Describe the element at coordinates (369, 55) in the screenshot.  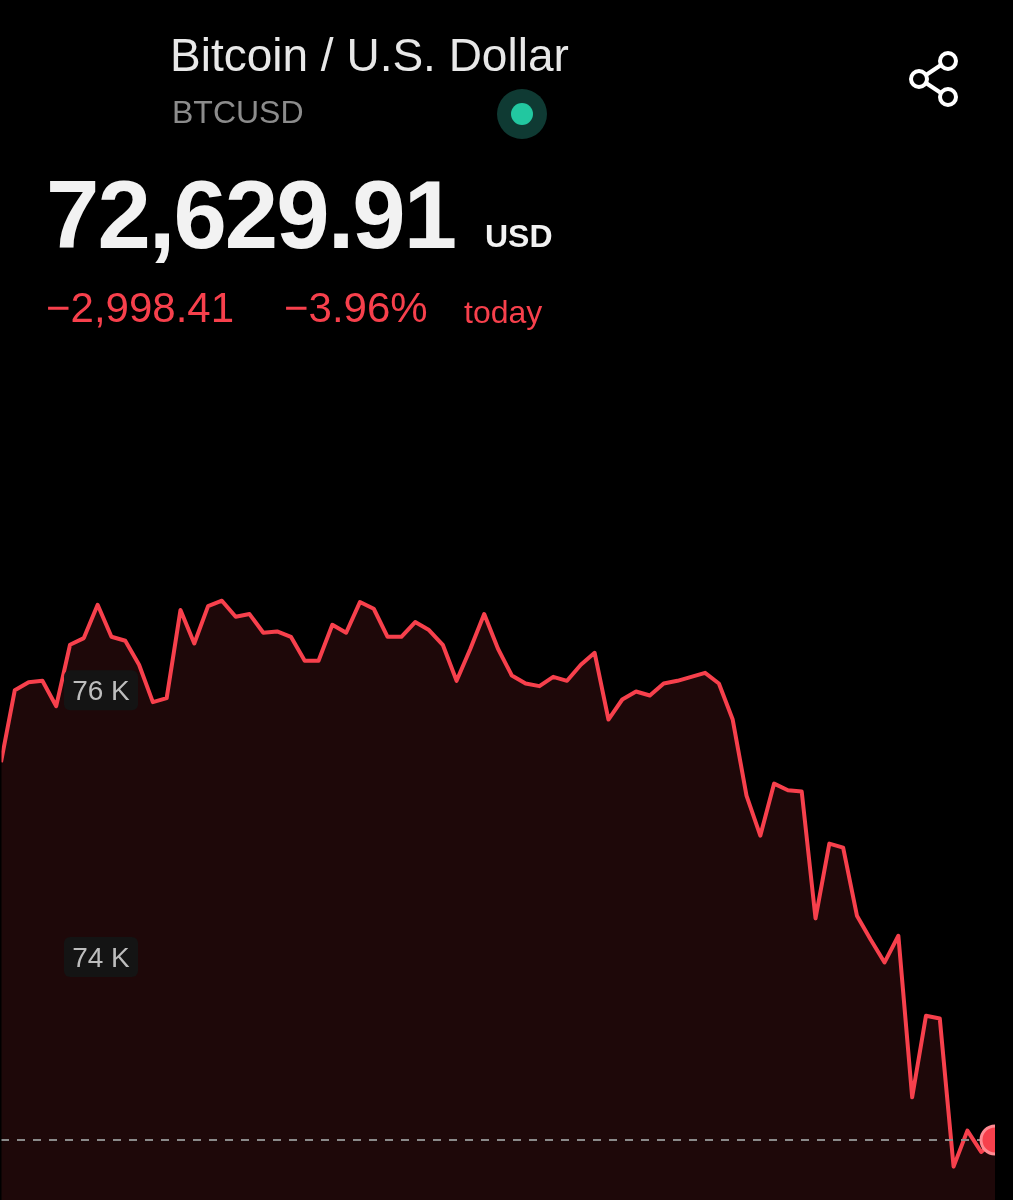
I see `chart-title: Bitcoin / U.S. Dollar` at that location.